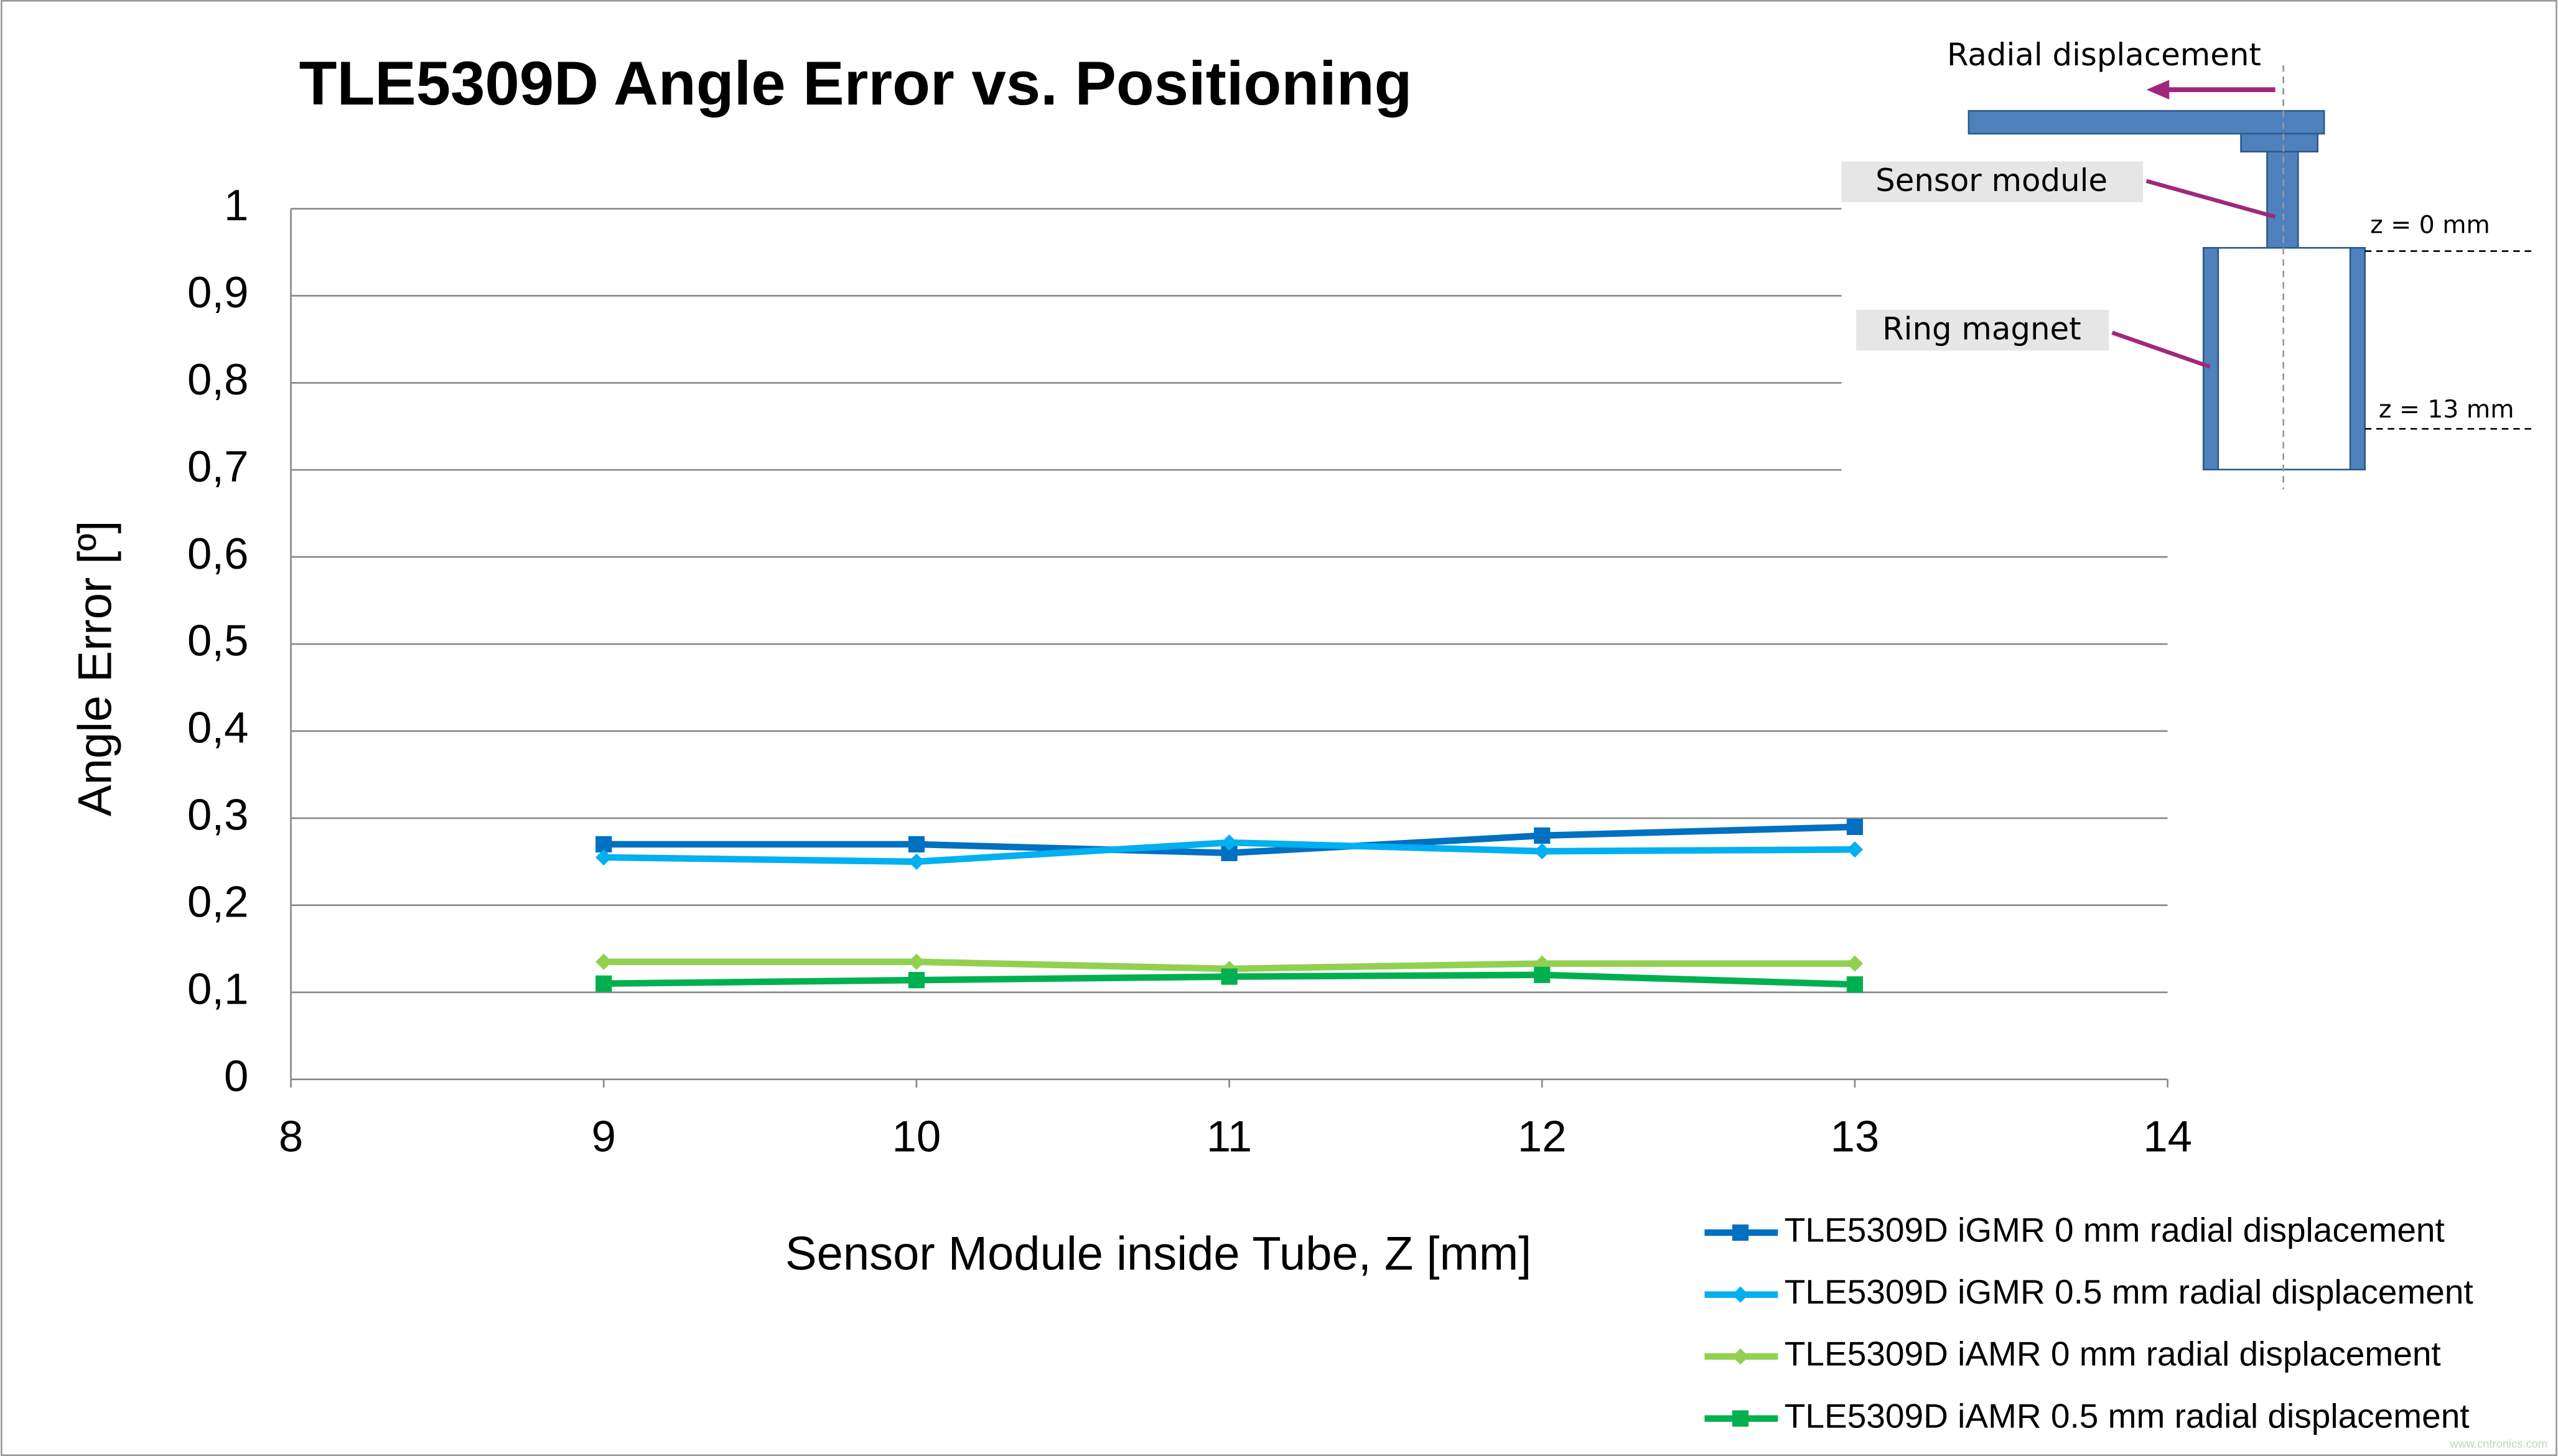 The width and height of the screenshot is (2558, 1456). Describe the element at coordinates (2129, 1291) in the screenshot. I see `legend-label: TLE5309D iGMR 0.5 mm radial displacement` at that location.